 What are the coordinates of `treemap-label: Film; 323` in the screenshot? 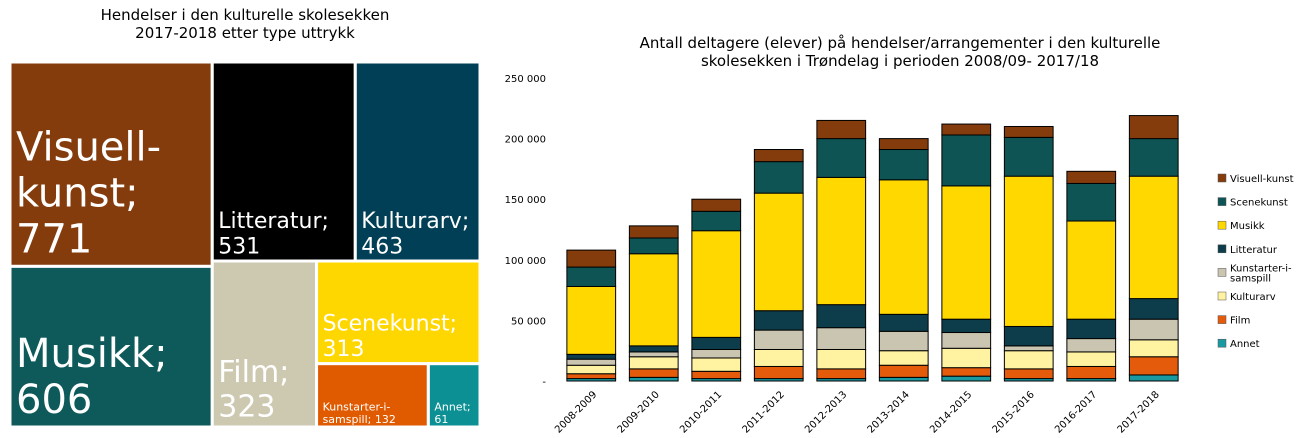 It's located at (253, 390).